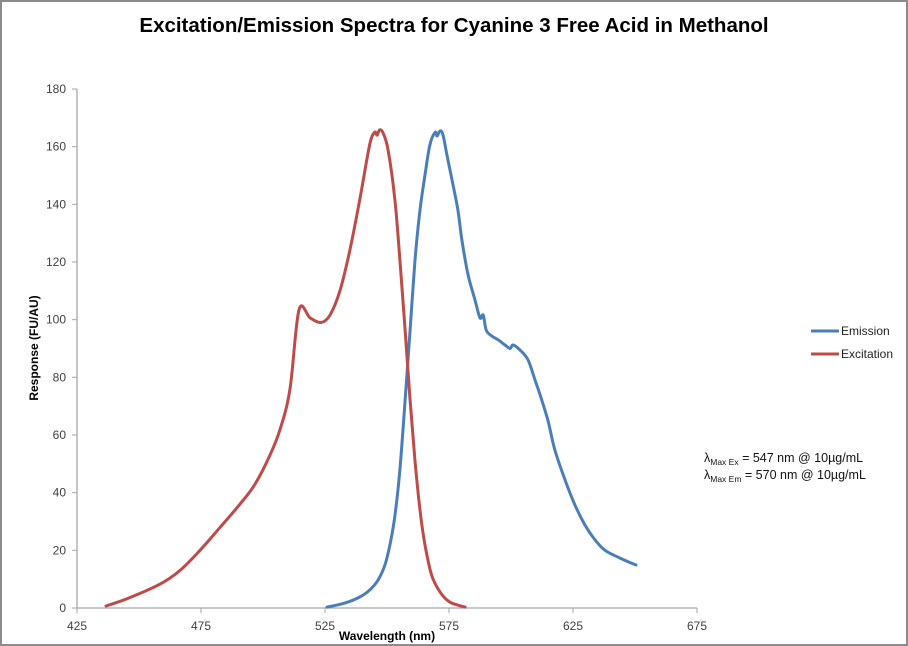 The height and width of the screenshot is (646, 908). What do you see at coordinates (573, 626) in the screenshot?
I see `x-tick-label: 625` at bounding box center [573, 626].